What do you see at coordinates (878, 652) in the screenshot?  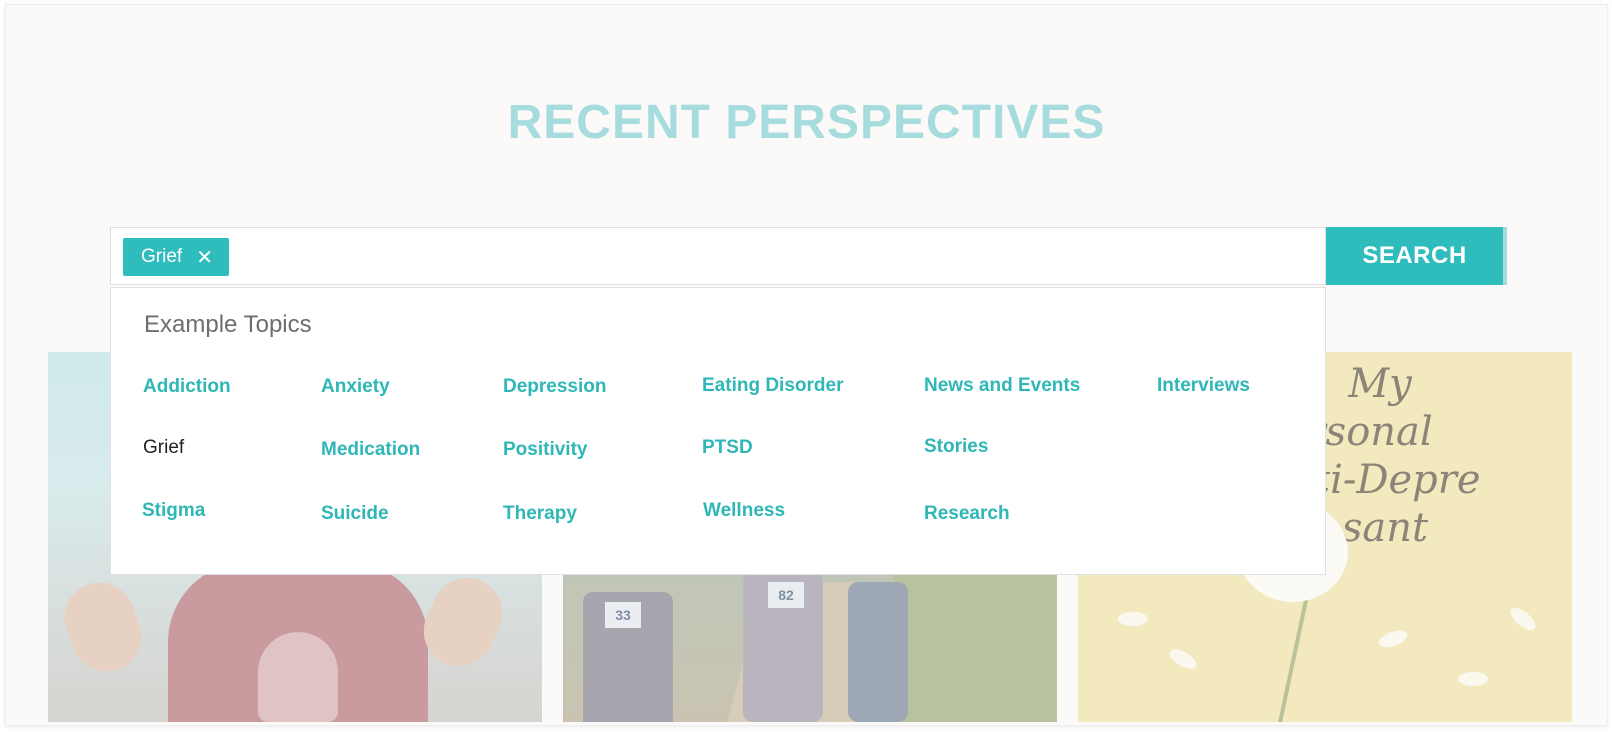 I see `card-image-runner` at bounding box center [878, 652].